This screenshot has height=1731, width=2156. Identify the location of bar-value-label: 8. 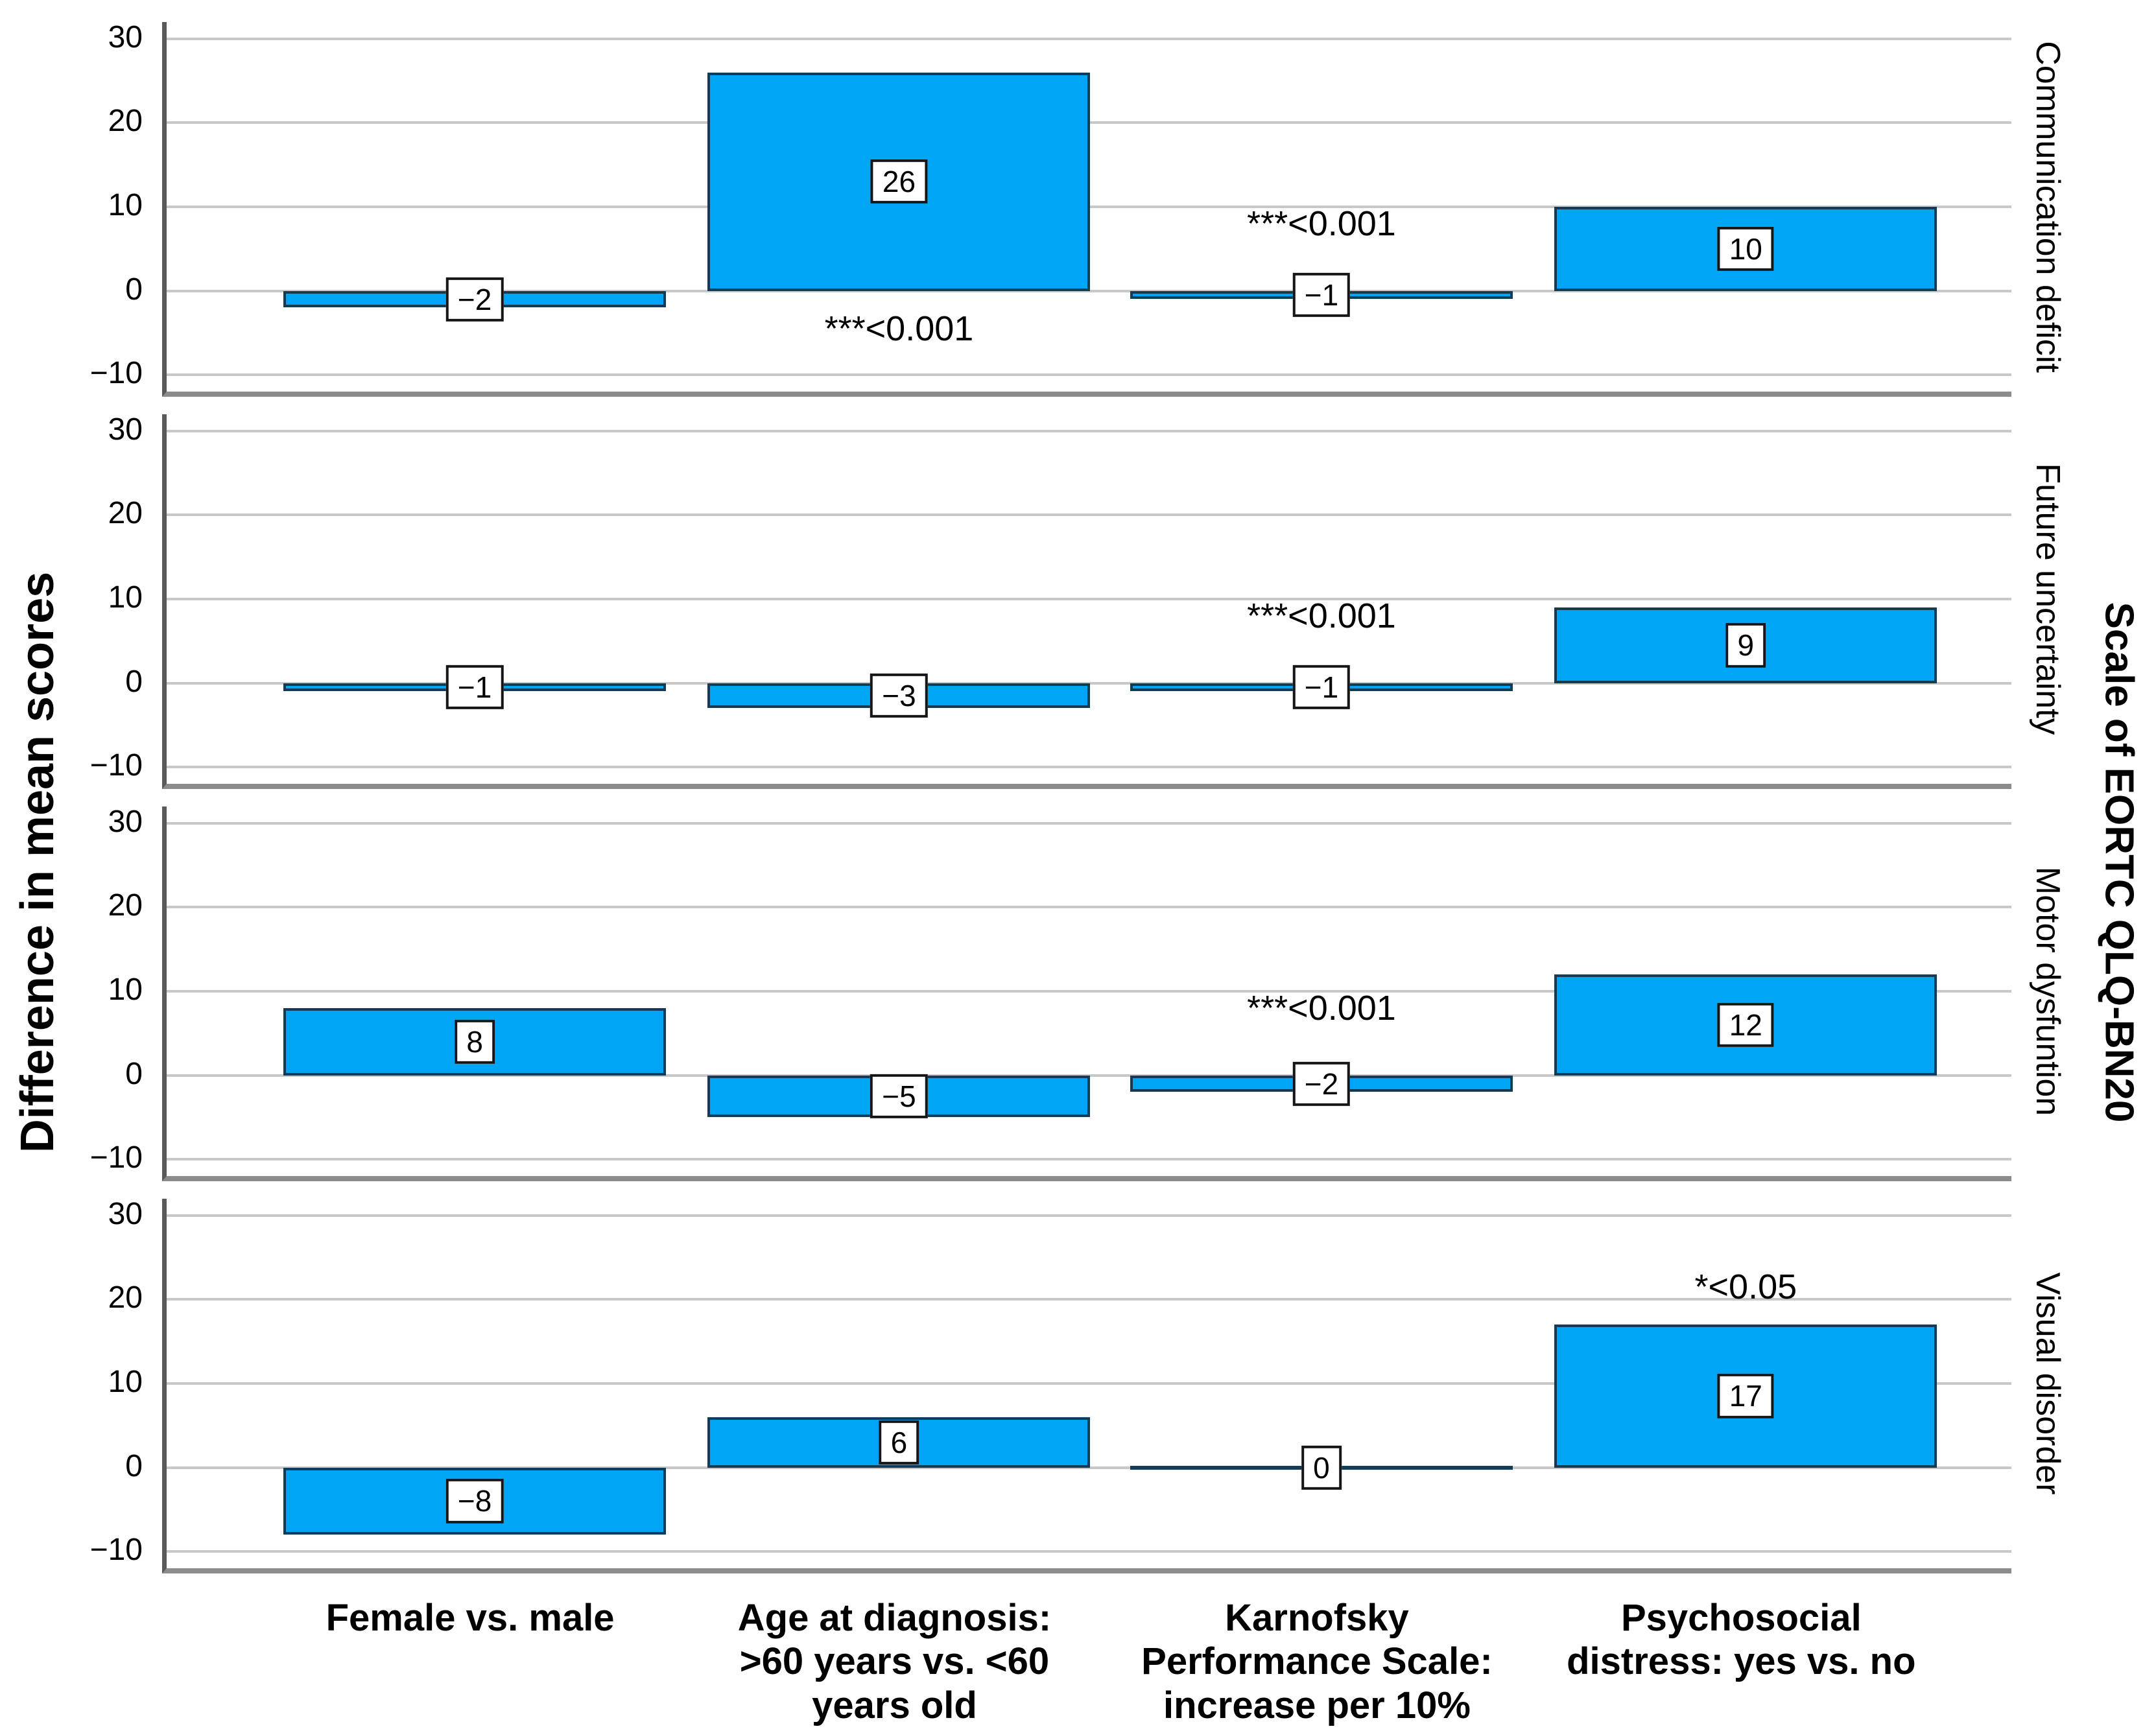
(475, 1042).